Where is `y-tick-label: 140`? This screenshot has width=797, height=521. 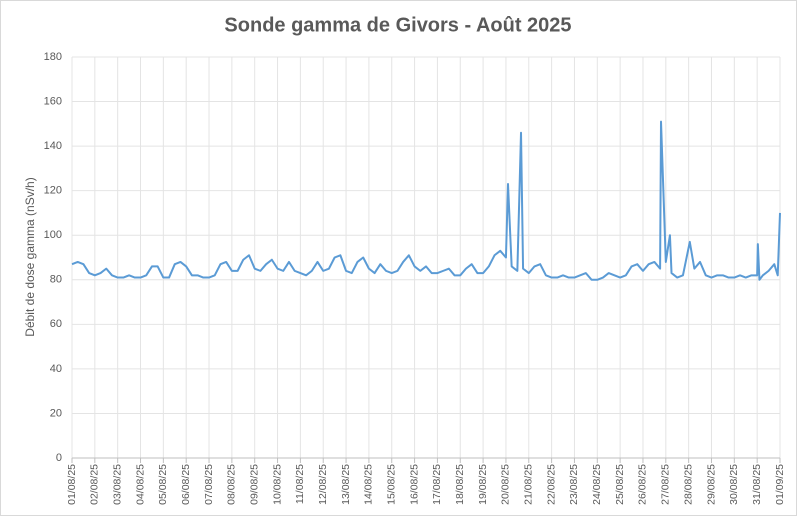
y-tick-label: 140 is located at coordinates (53, 146).